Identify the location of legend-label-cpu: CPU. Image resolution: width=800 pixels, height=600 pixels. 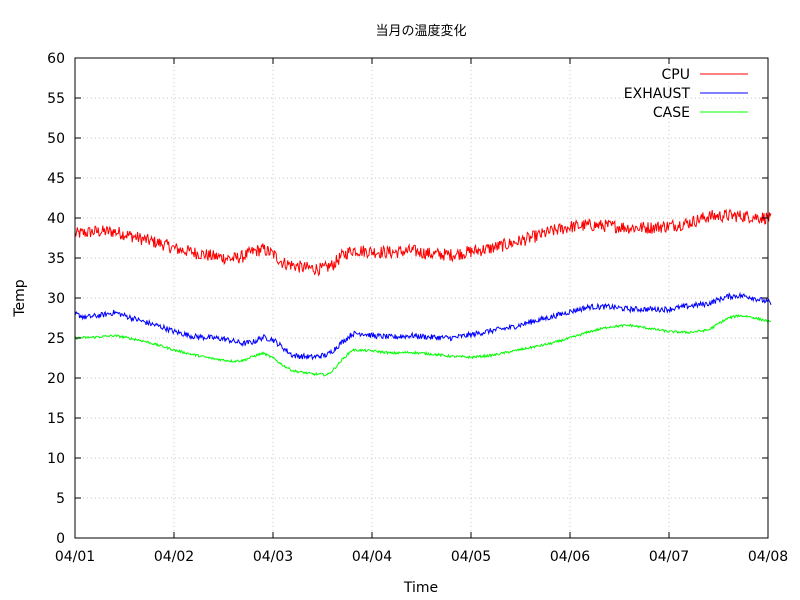
(676, 75).